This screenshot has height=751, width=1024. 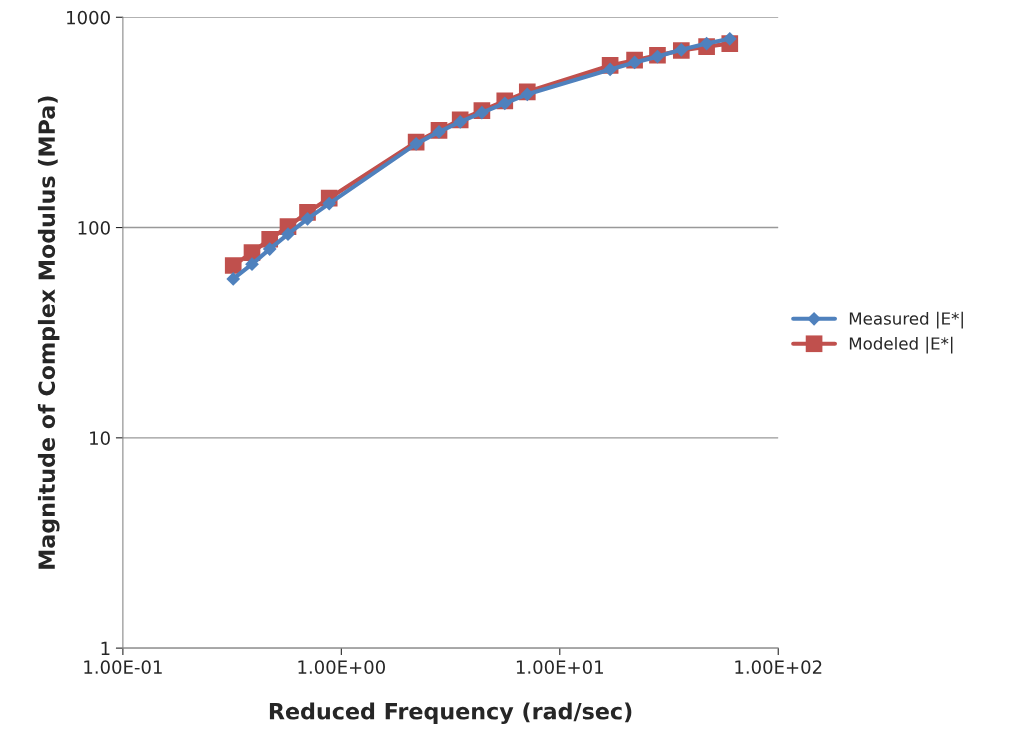 I want to click on y-tick-label: 1000, so click(x=88, y=17).